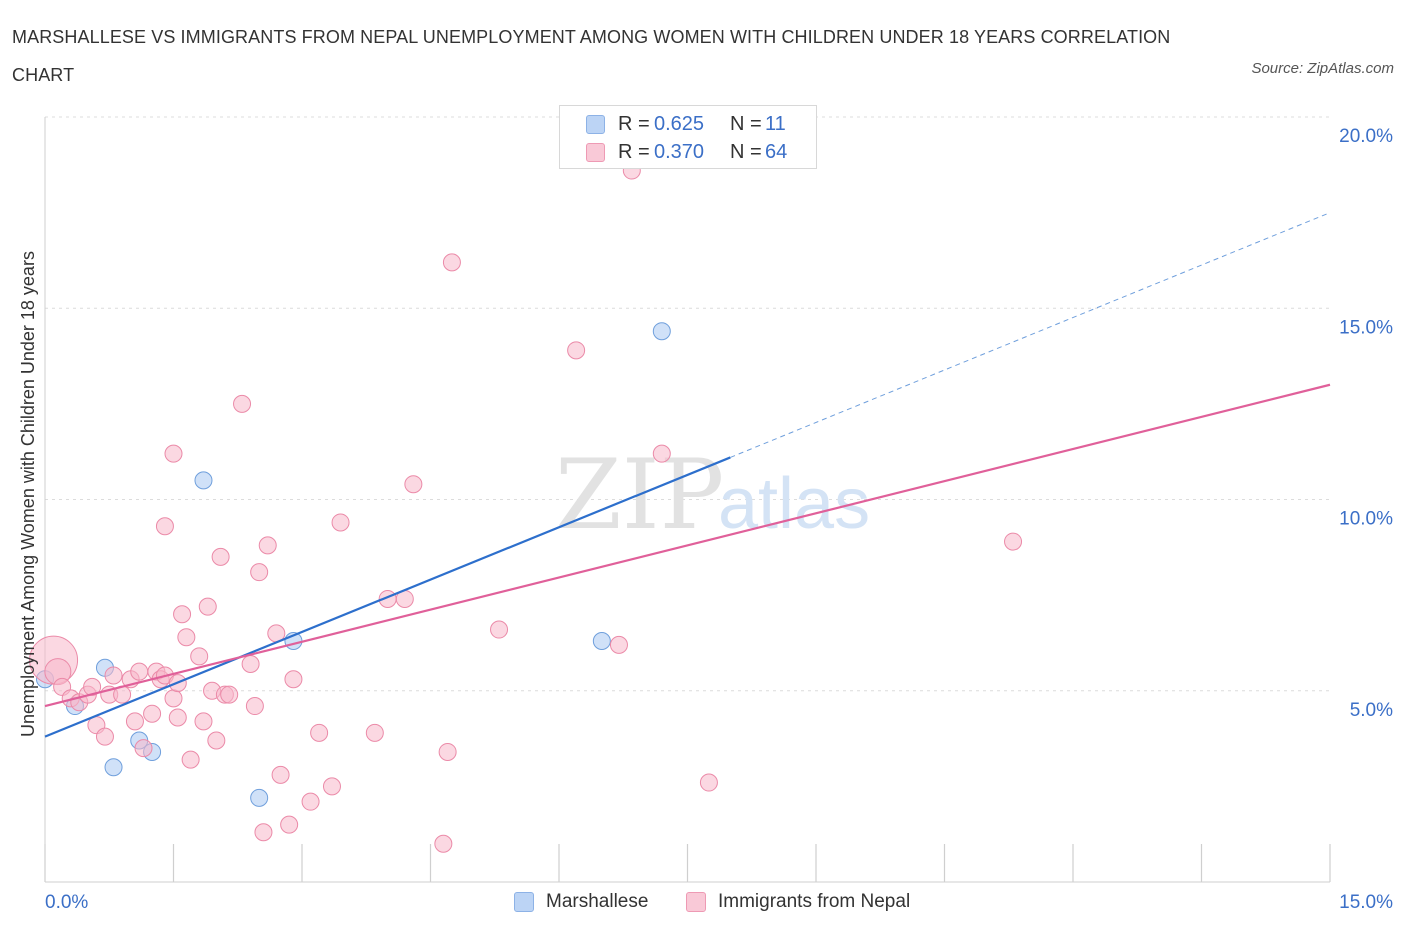 Image resolution: width=1406 pixels, height=930 pixels. What do you see at coordinates (776, 152) in the screenshot?
I see `n-value: 64` at bounding box center [776, 152].